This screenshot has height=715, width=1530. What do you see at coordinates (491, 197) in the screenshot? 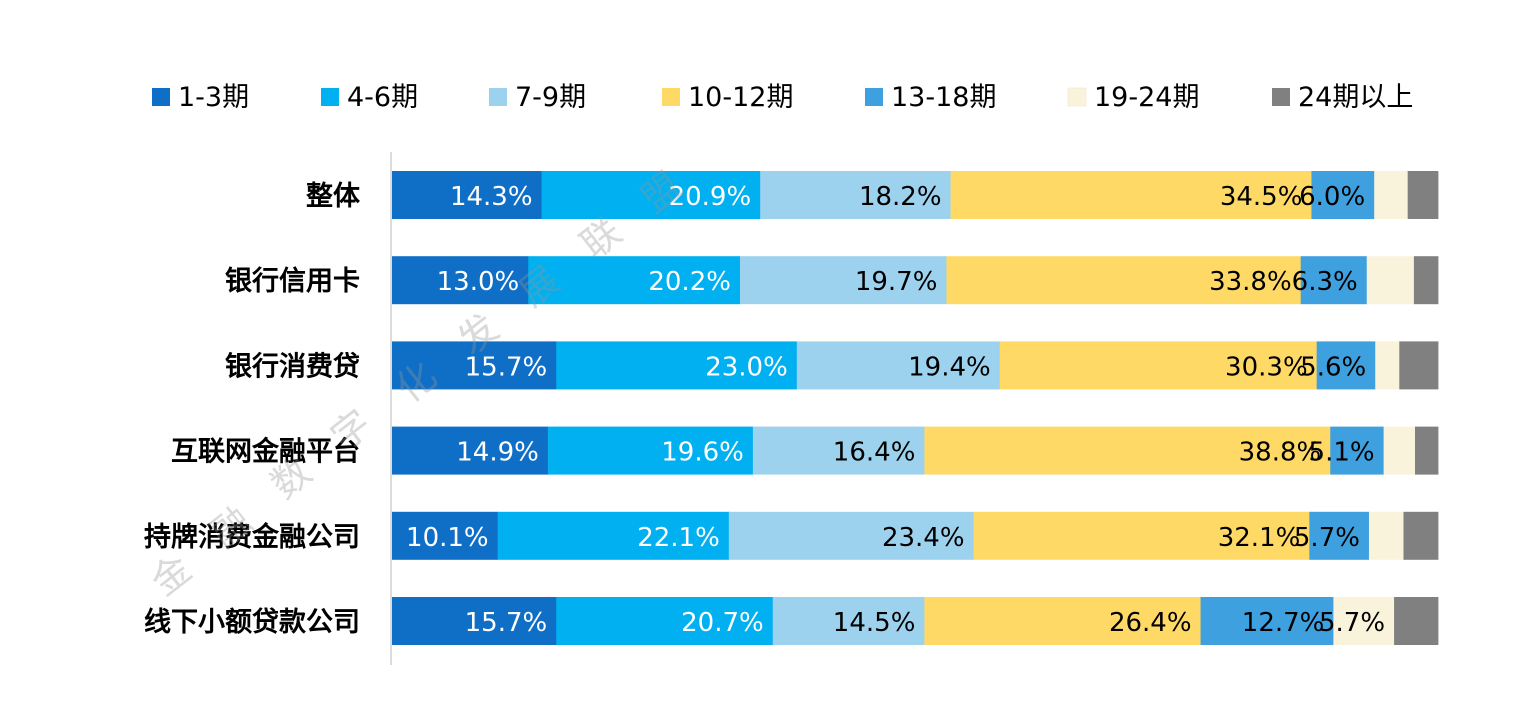
I see `data-label: 14.3%` at bounding box center [491, 197].